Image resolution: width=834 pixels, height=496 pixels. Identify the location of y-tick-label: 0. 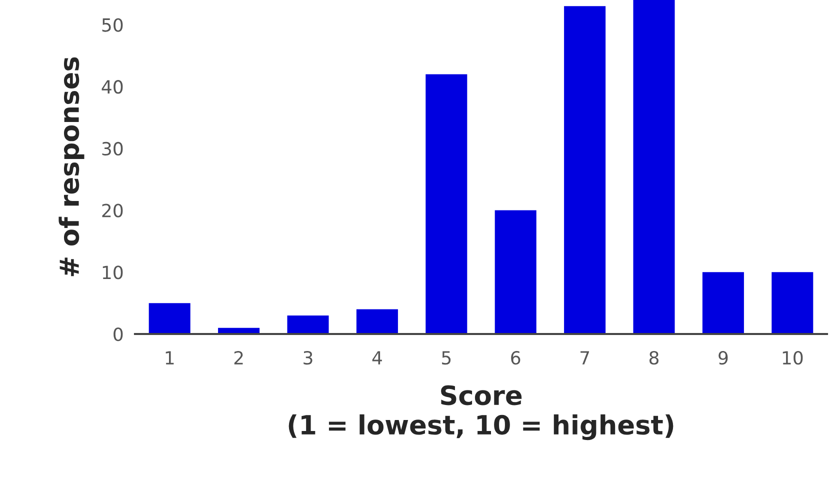
(118, 334).